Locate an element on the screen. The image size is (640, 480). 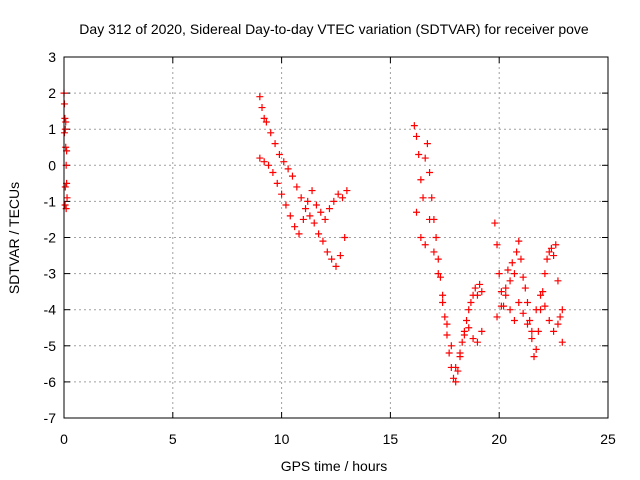
y-tick-label: -6 is located at coordinates (50, 382).